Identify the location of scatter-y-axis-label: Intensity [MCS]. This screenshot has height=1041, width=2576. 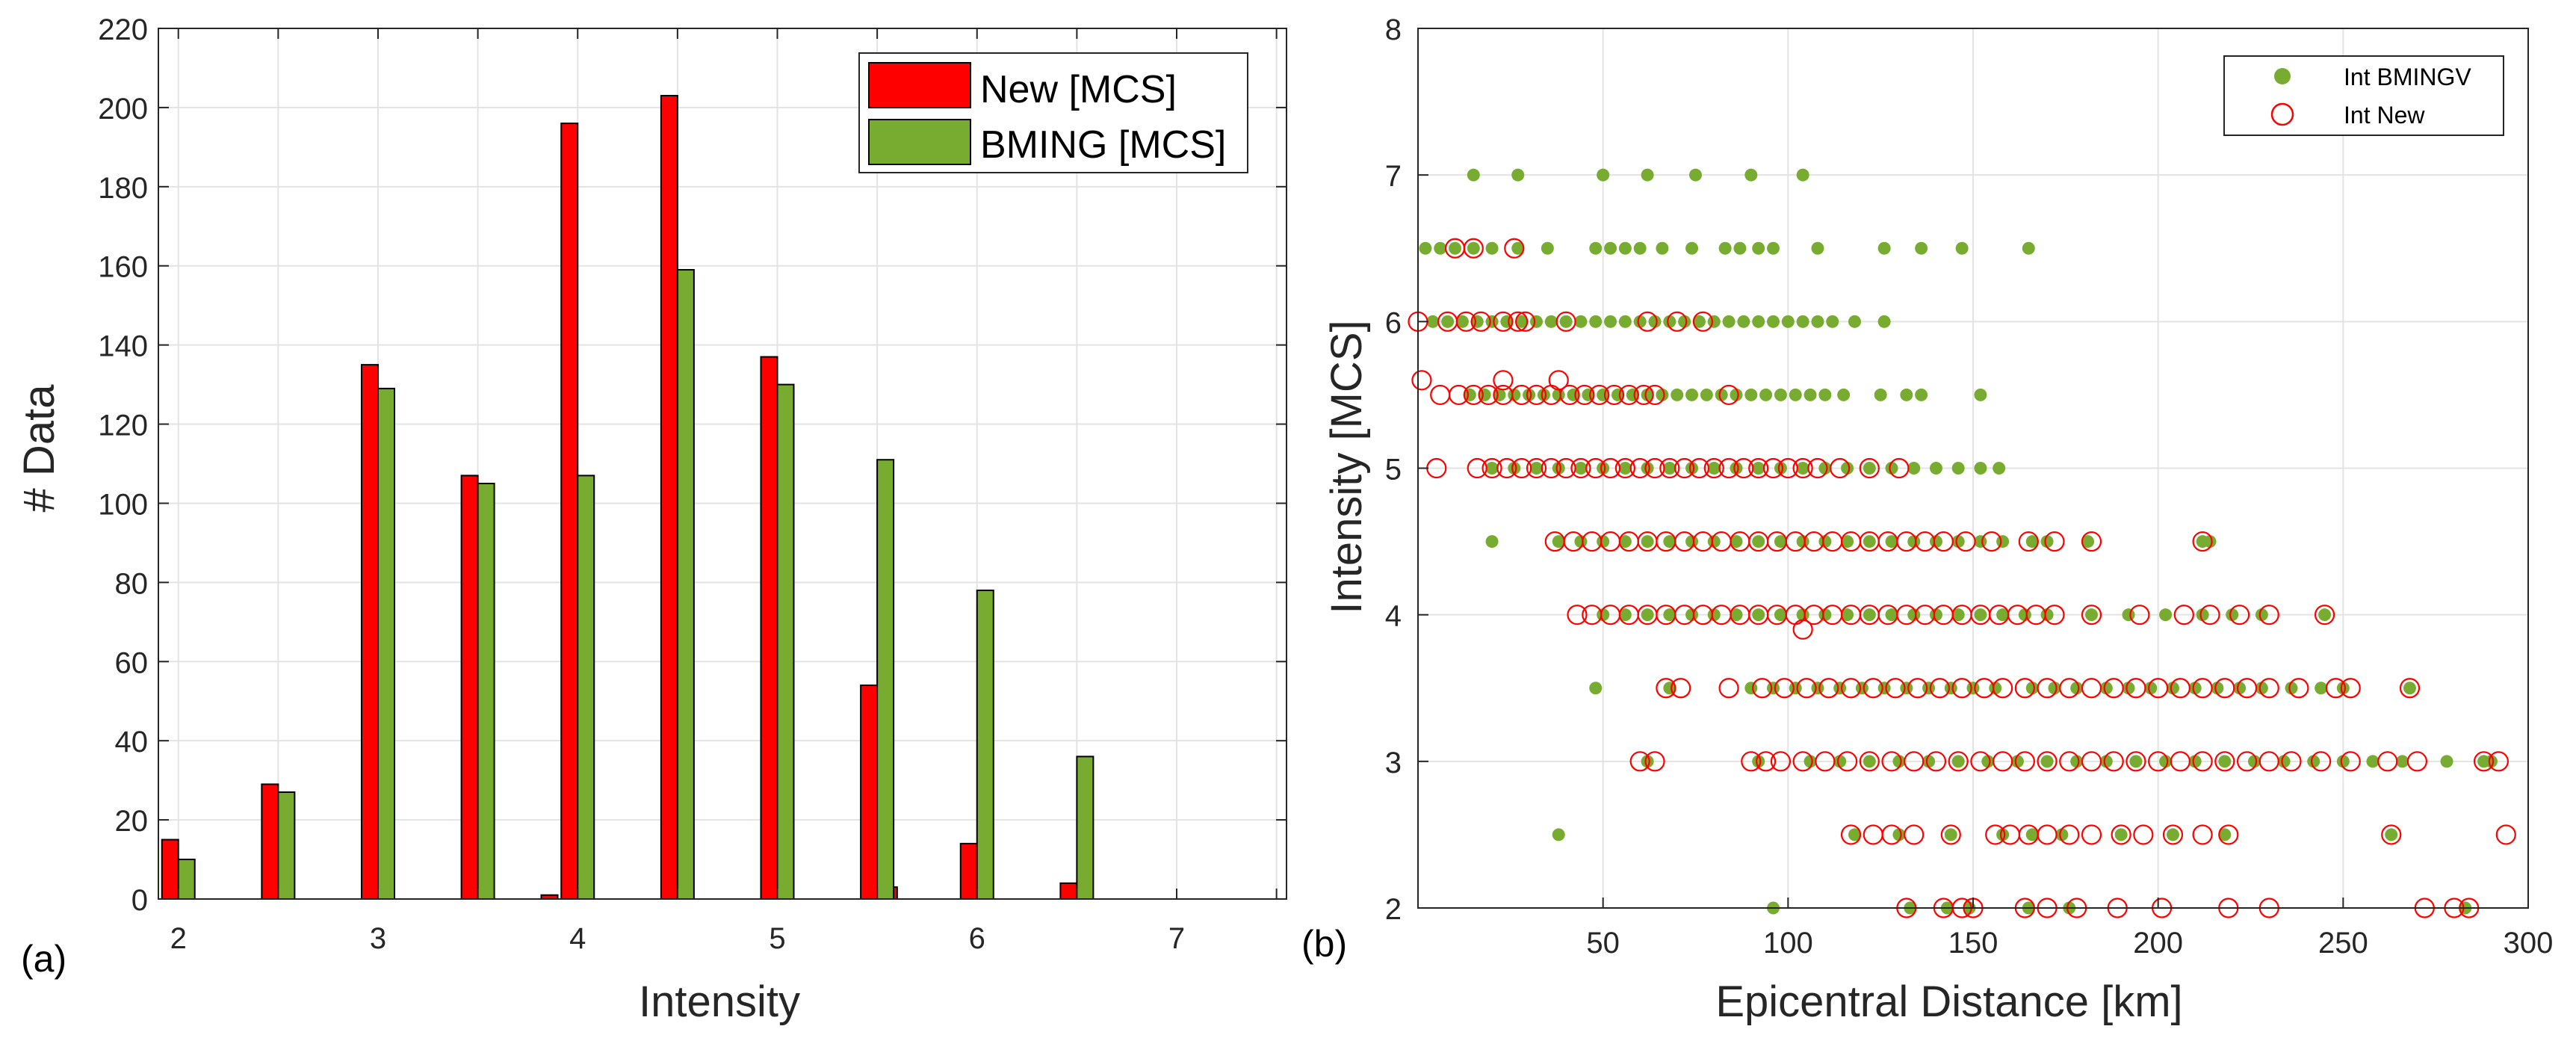
(1346, 467).